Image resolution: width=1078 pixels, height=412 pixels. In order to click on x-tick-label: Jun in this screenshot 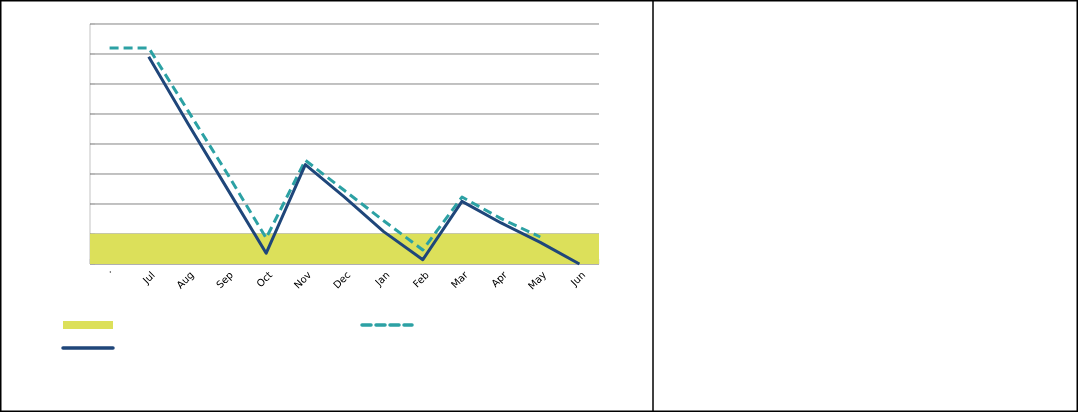, I will do `click(578, 280)`.